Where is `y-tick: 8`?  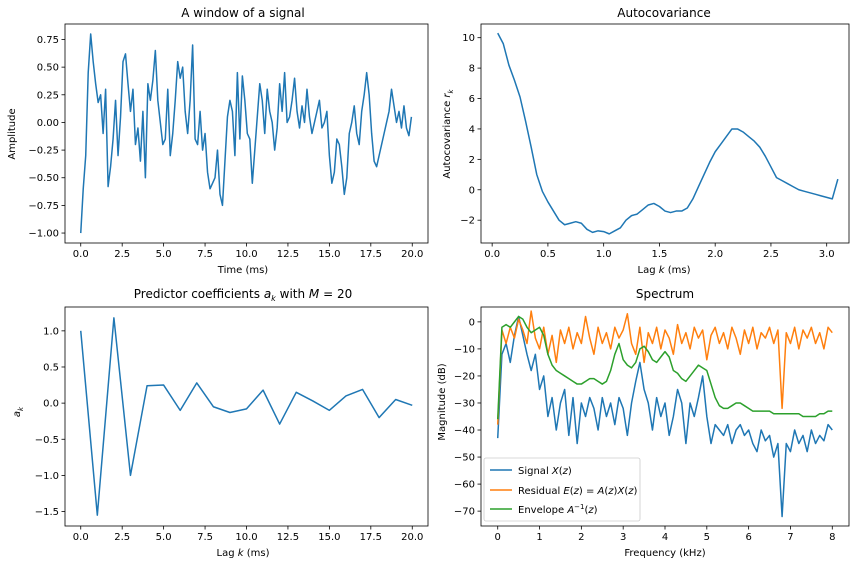 y-tick: 8 is located at coordinates (475, 69).